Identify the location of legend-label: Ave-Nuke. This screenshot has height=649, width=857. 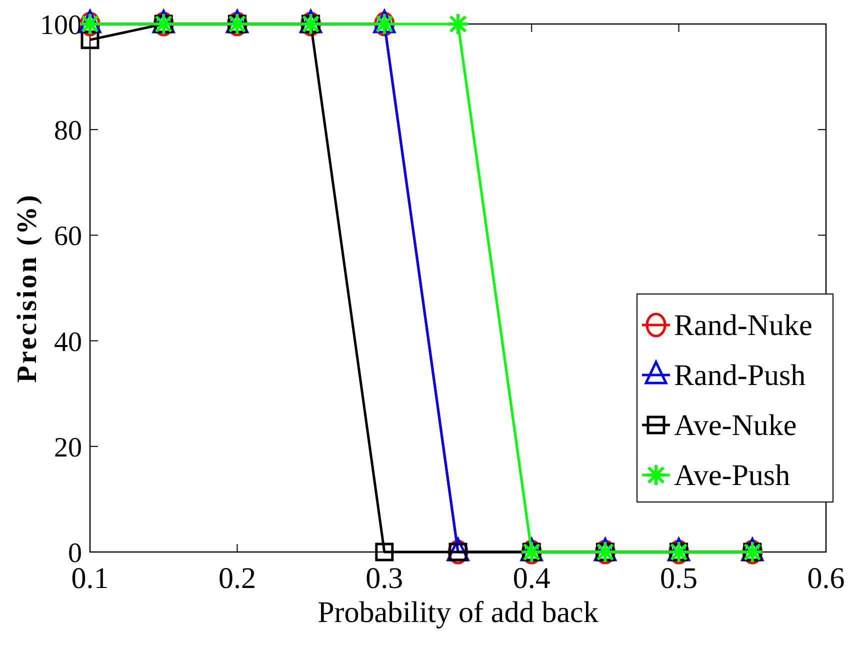
(735, 425).